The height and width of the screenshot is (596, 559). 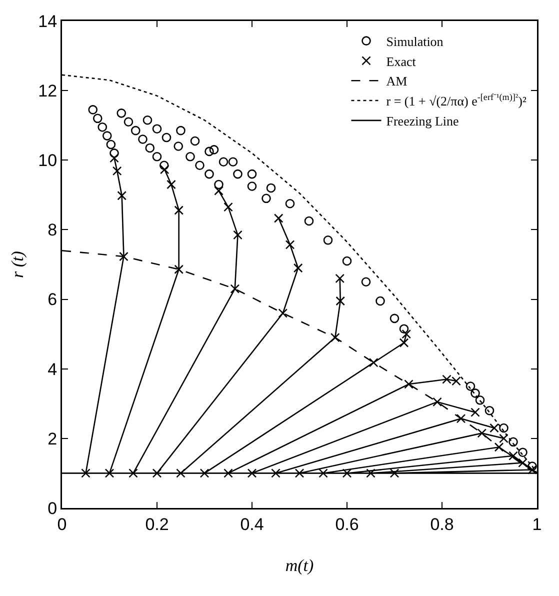 What do you see at coordinates (53, 230) in the screenshot?
I see `y-tick-label: 8` at bounding box center [53, 230].